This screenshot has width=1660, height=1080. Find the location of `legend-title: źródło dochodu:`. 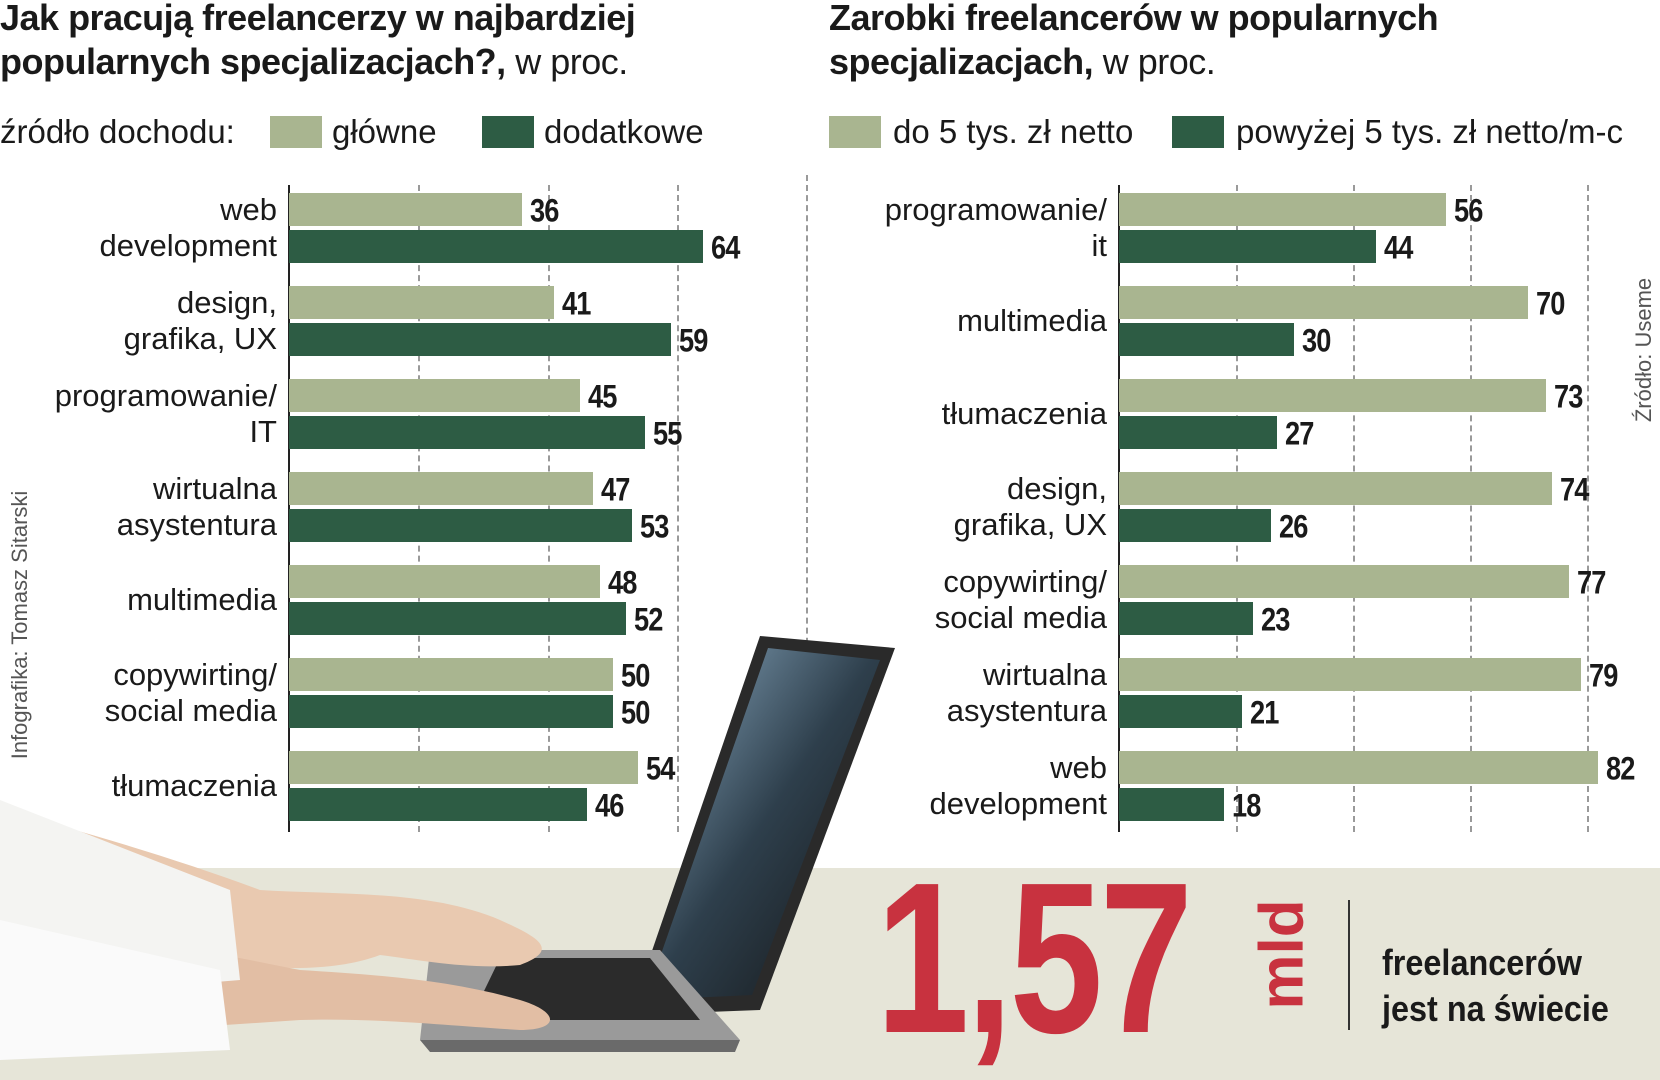

legend-title: źródło dochodu: is located at coordinates (117, 131).